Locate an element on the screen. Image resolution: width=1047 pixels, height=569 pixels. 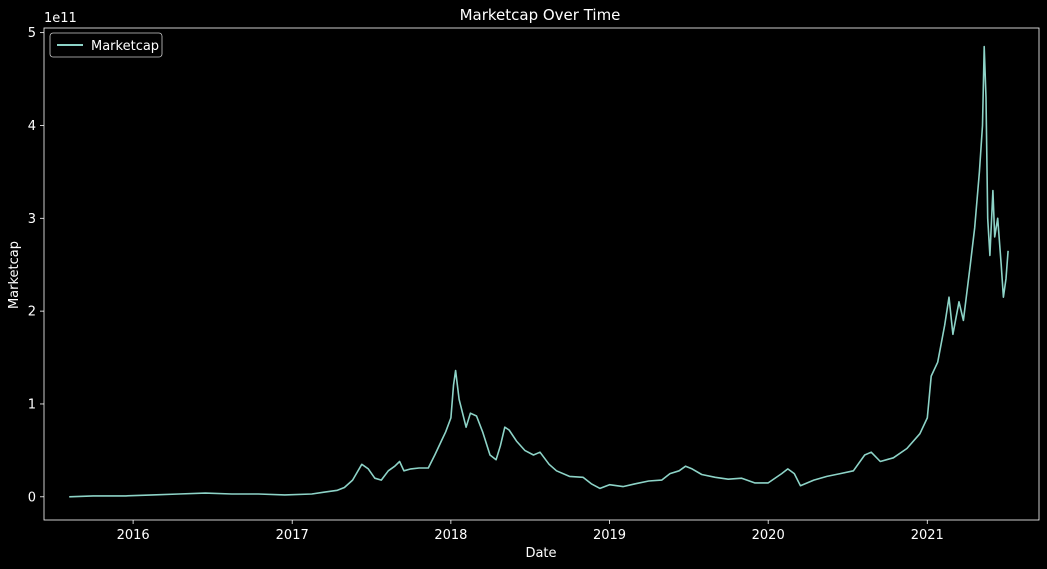
x-tick-label: 2020 is located at coordinates (768, 535).